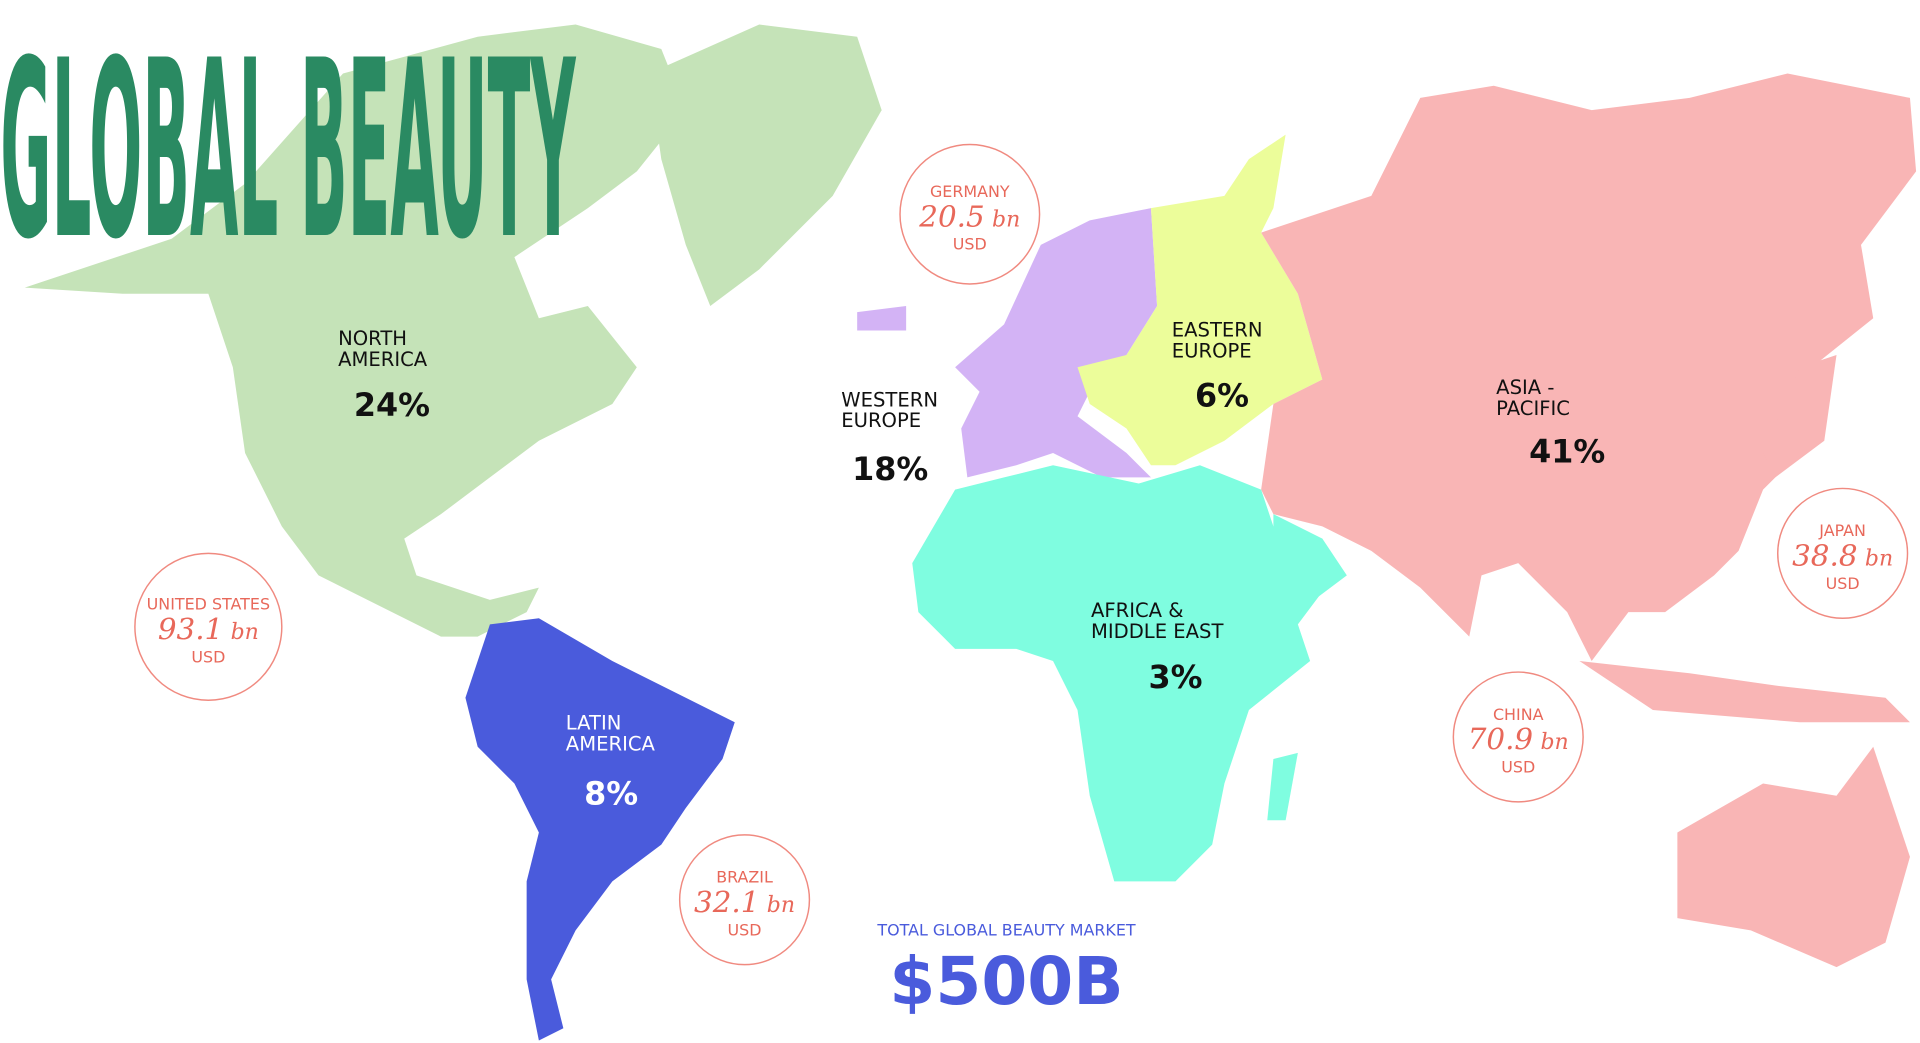 This screenshot has height=1043, width=1920. Describe the element at coordinates (970, 191) in the screenshot. I see `callout-country: GERMANY` at that location.